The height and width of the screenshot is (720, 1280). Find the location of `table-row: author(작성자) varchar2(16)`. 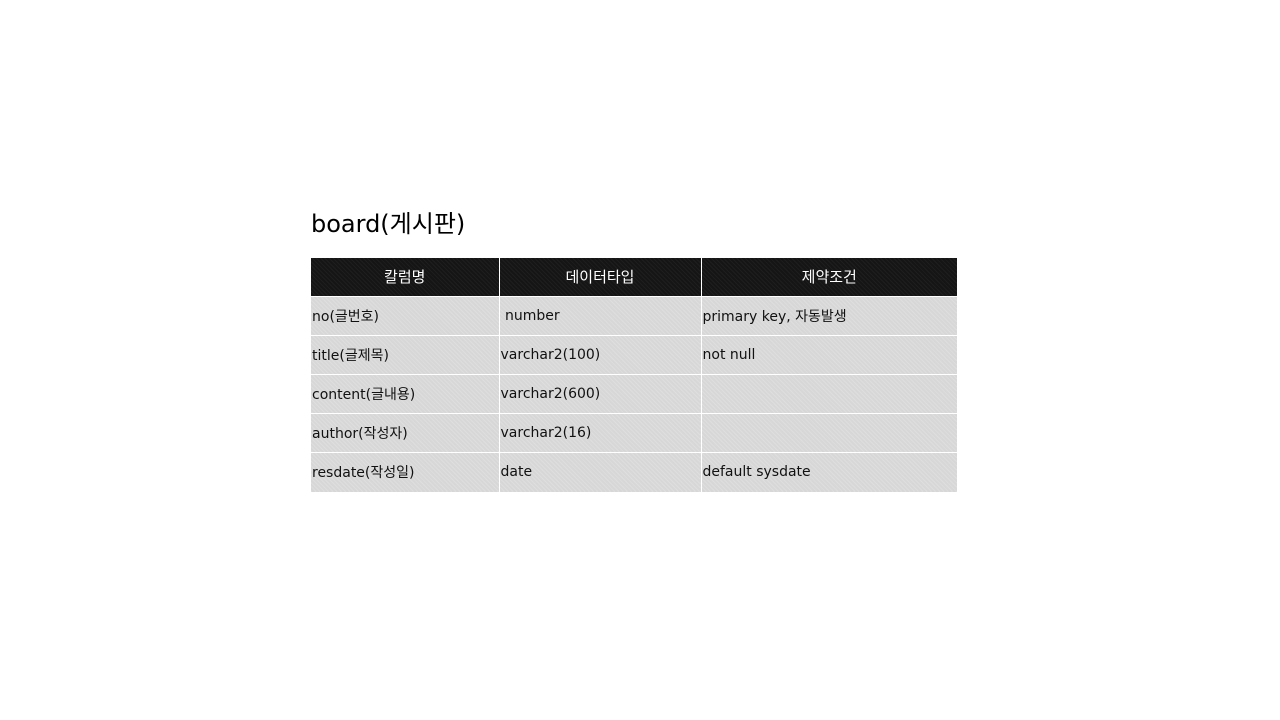

table-row: author(작성자) varchar2(16) is located at coordinates (634, 432).